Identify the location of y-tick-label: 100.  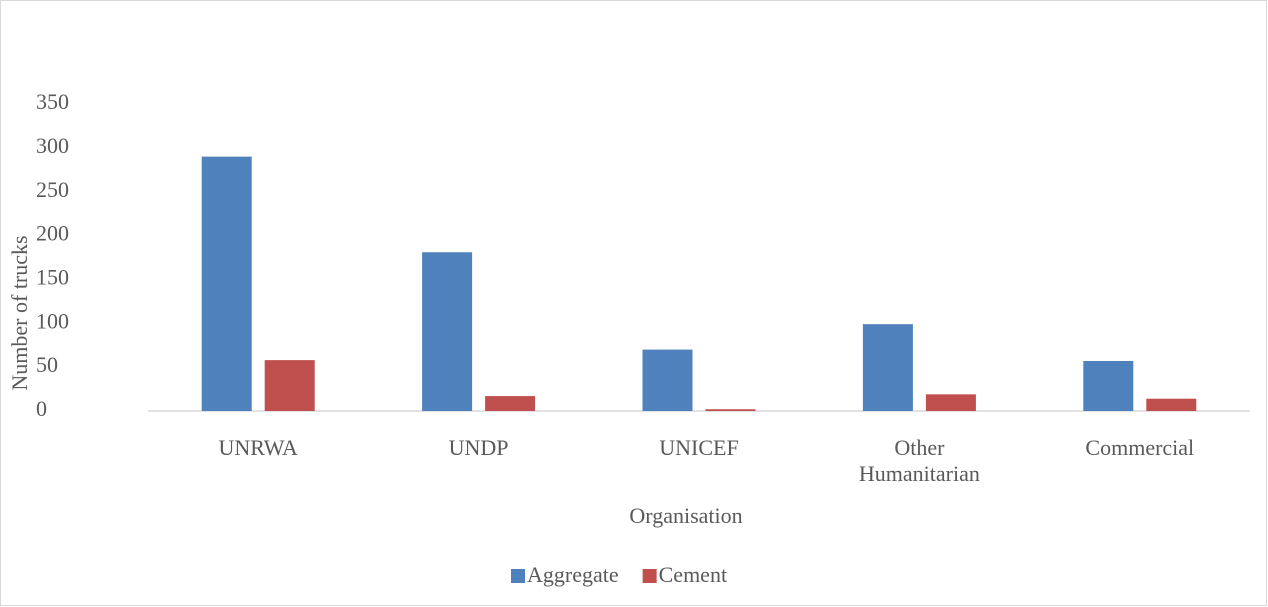
(52, 320).